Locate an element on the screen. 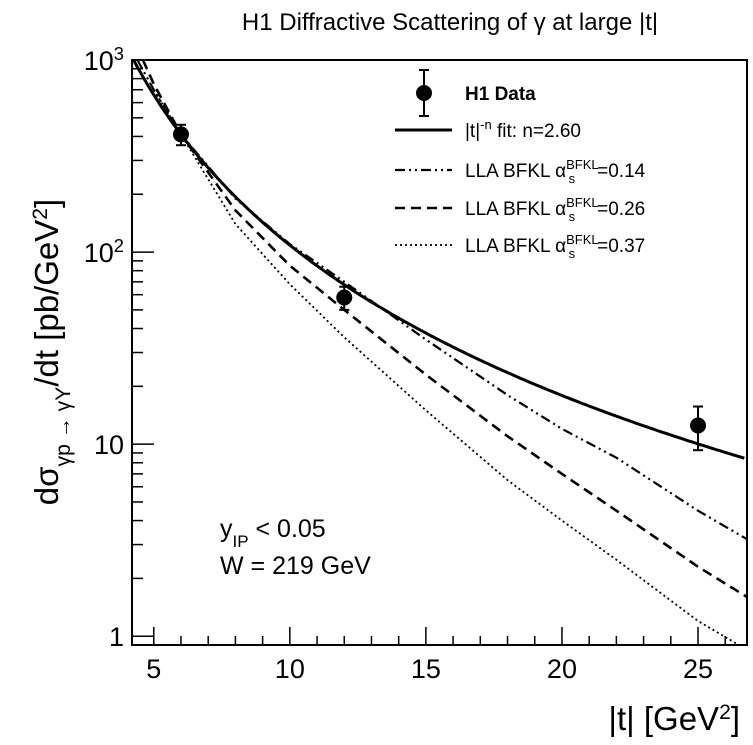 This screenshot has width=753, height=745. x-tick-label: 25 is located at coordinates (698, 669).